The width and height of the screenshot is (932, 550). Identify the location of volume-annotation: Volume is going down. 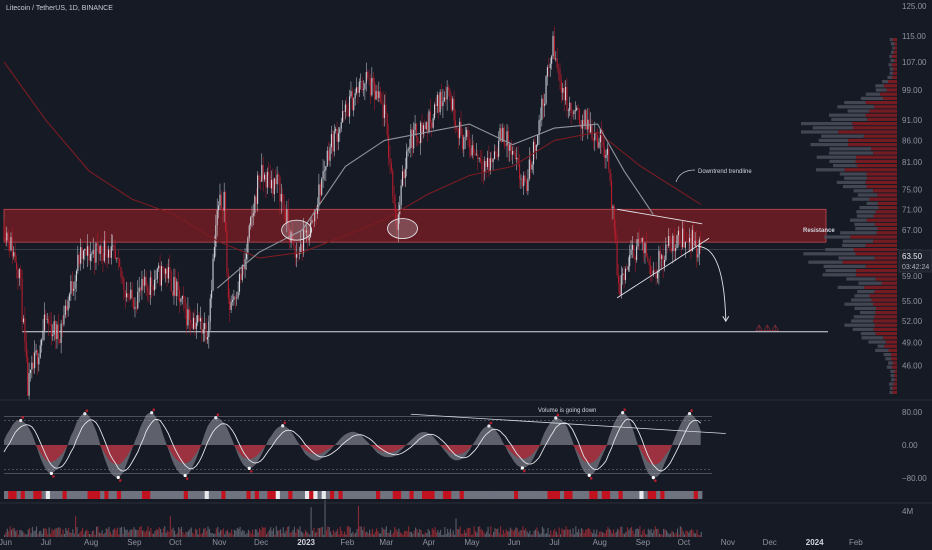
(567, 411).